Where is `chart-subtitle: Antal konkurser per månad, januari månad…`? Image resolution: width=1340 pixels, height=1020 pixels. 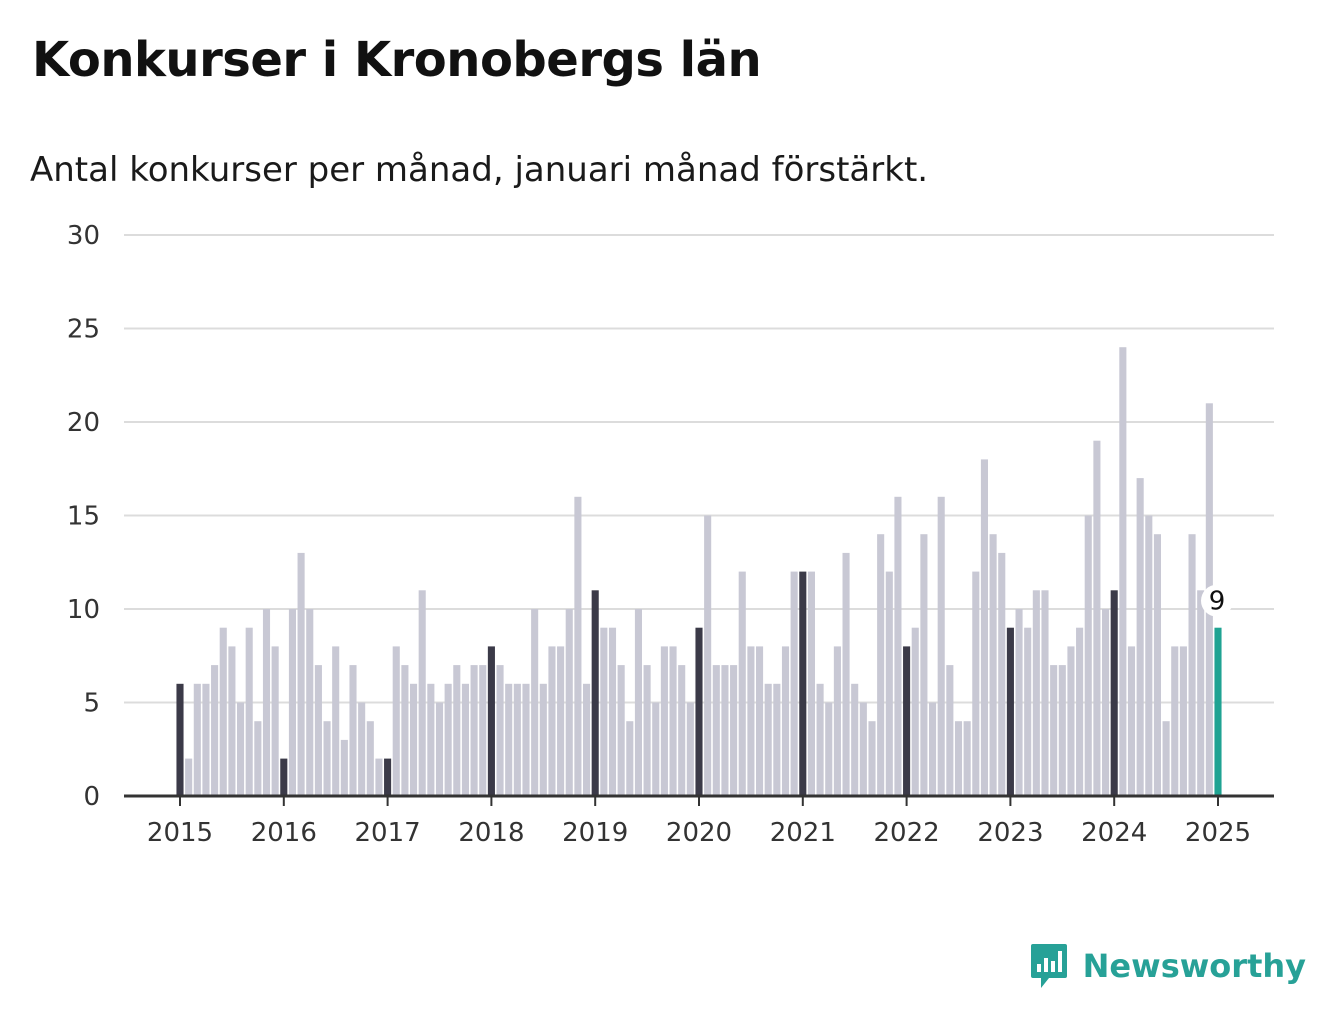
chart-subtitle: Antal konkurser per månad, januari månad… is located at coordinates (479, 170).